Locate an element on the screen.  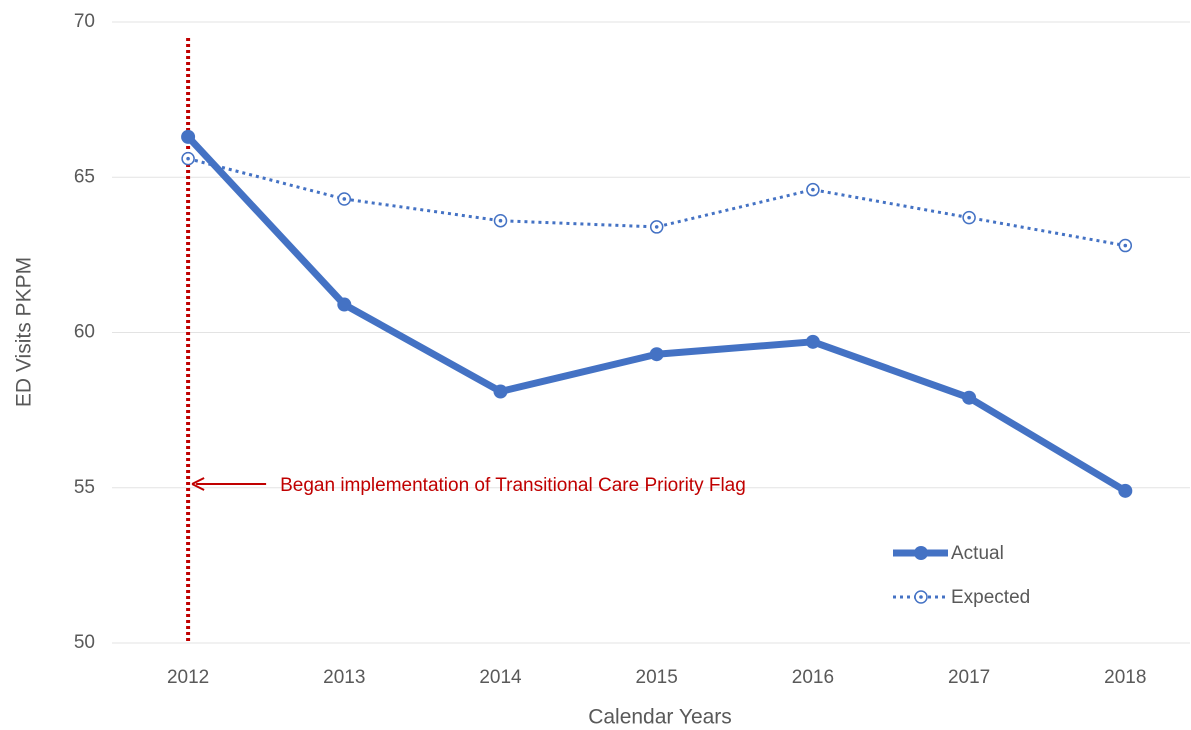
x-tick-label: 2013 is located at coordinates (344, 677).